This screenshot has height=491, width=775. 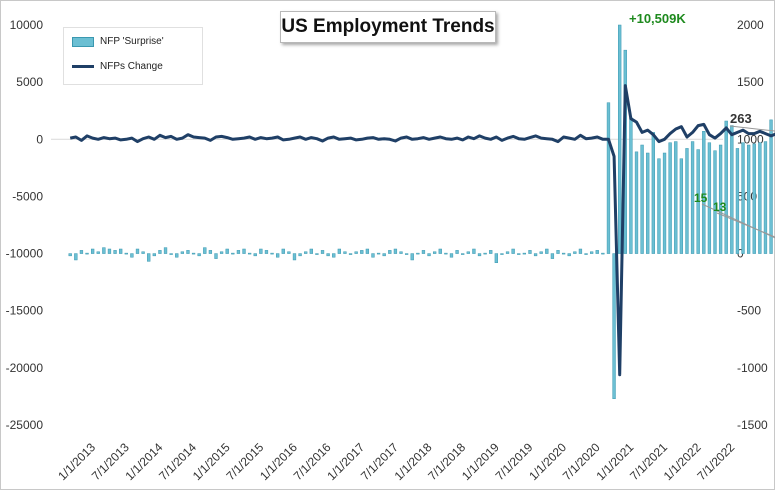 What do you see at coordinates (25, 425) in the screenshot?
I see `y-left-tick-label: -25000` at bounding box center [25, 425].